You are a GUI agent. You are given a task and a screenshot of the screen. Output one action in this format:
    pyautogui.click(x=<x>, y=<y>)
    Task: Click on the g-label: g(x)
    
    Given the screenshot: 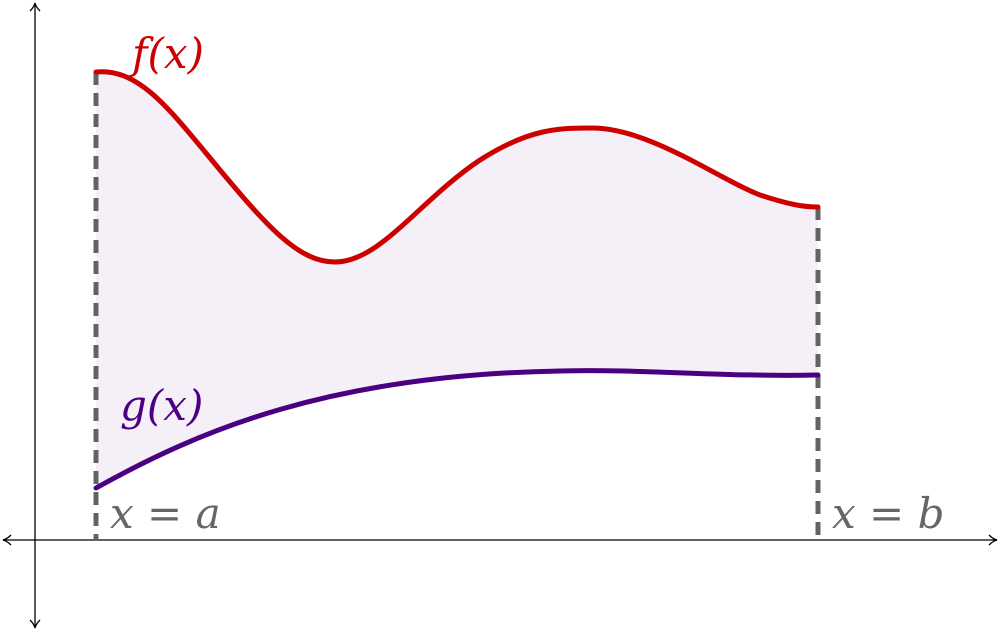 What is the action you would take?
    pyautogui.click(x=161, y=405)
    